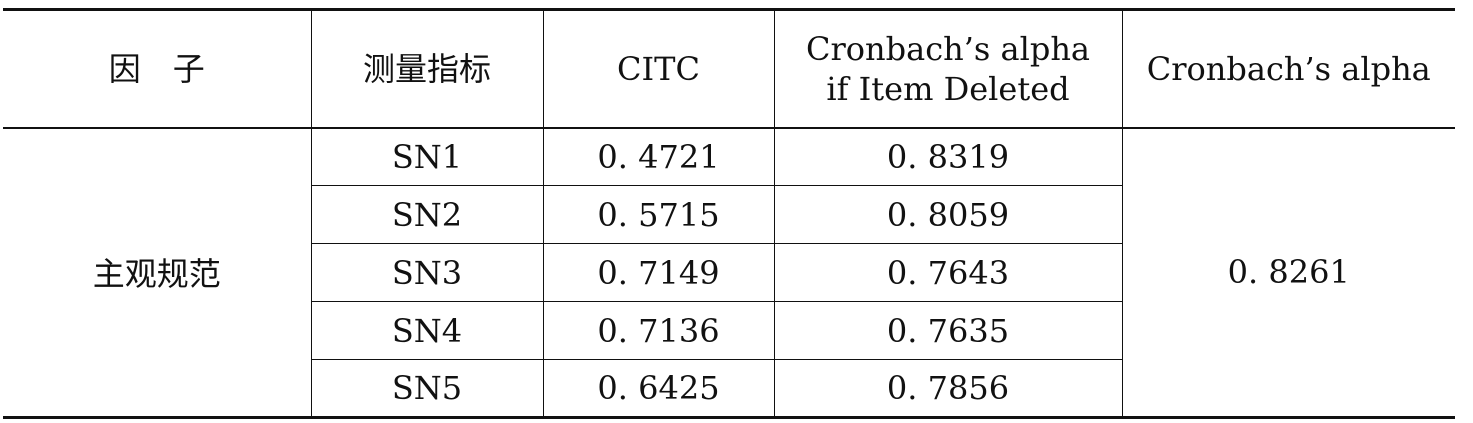 The image size is (1473, 423). What do you see at coordinates (427, 272) in the screenshot?
I see `indicator-cell: SN3` at bounding box center [427, 272].